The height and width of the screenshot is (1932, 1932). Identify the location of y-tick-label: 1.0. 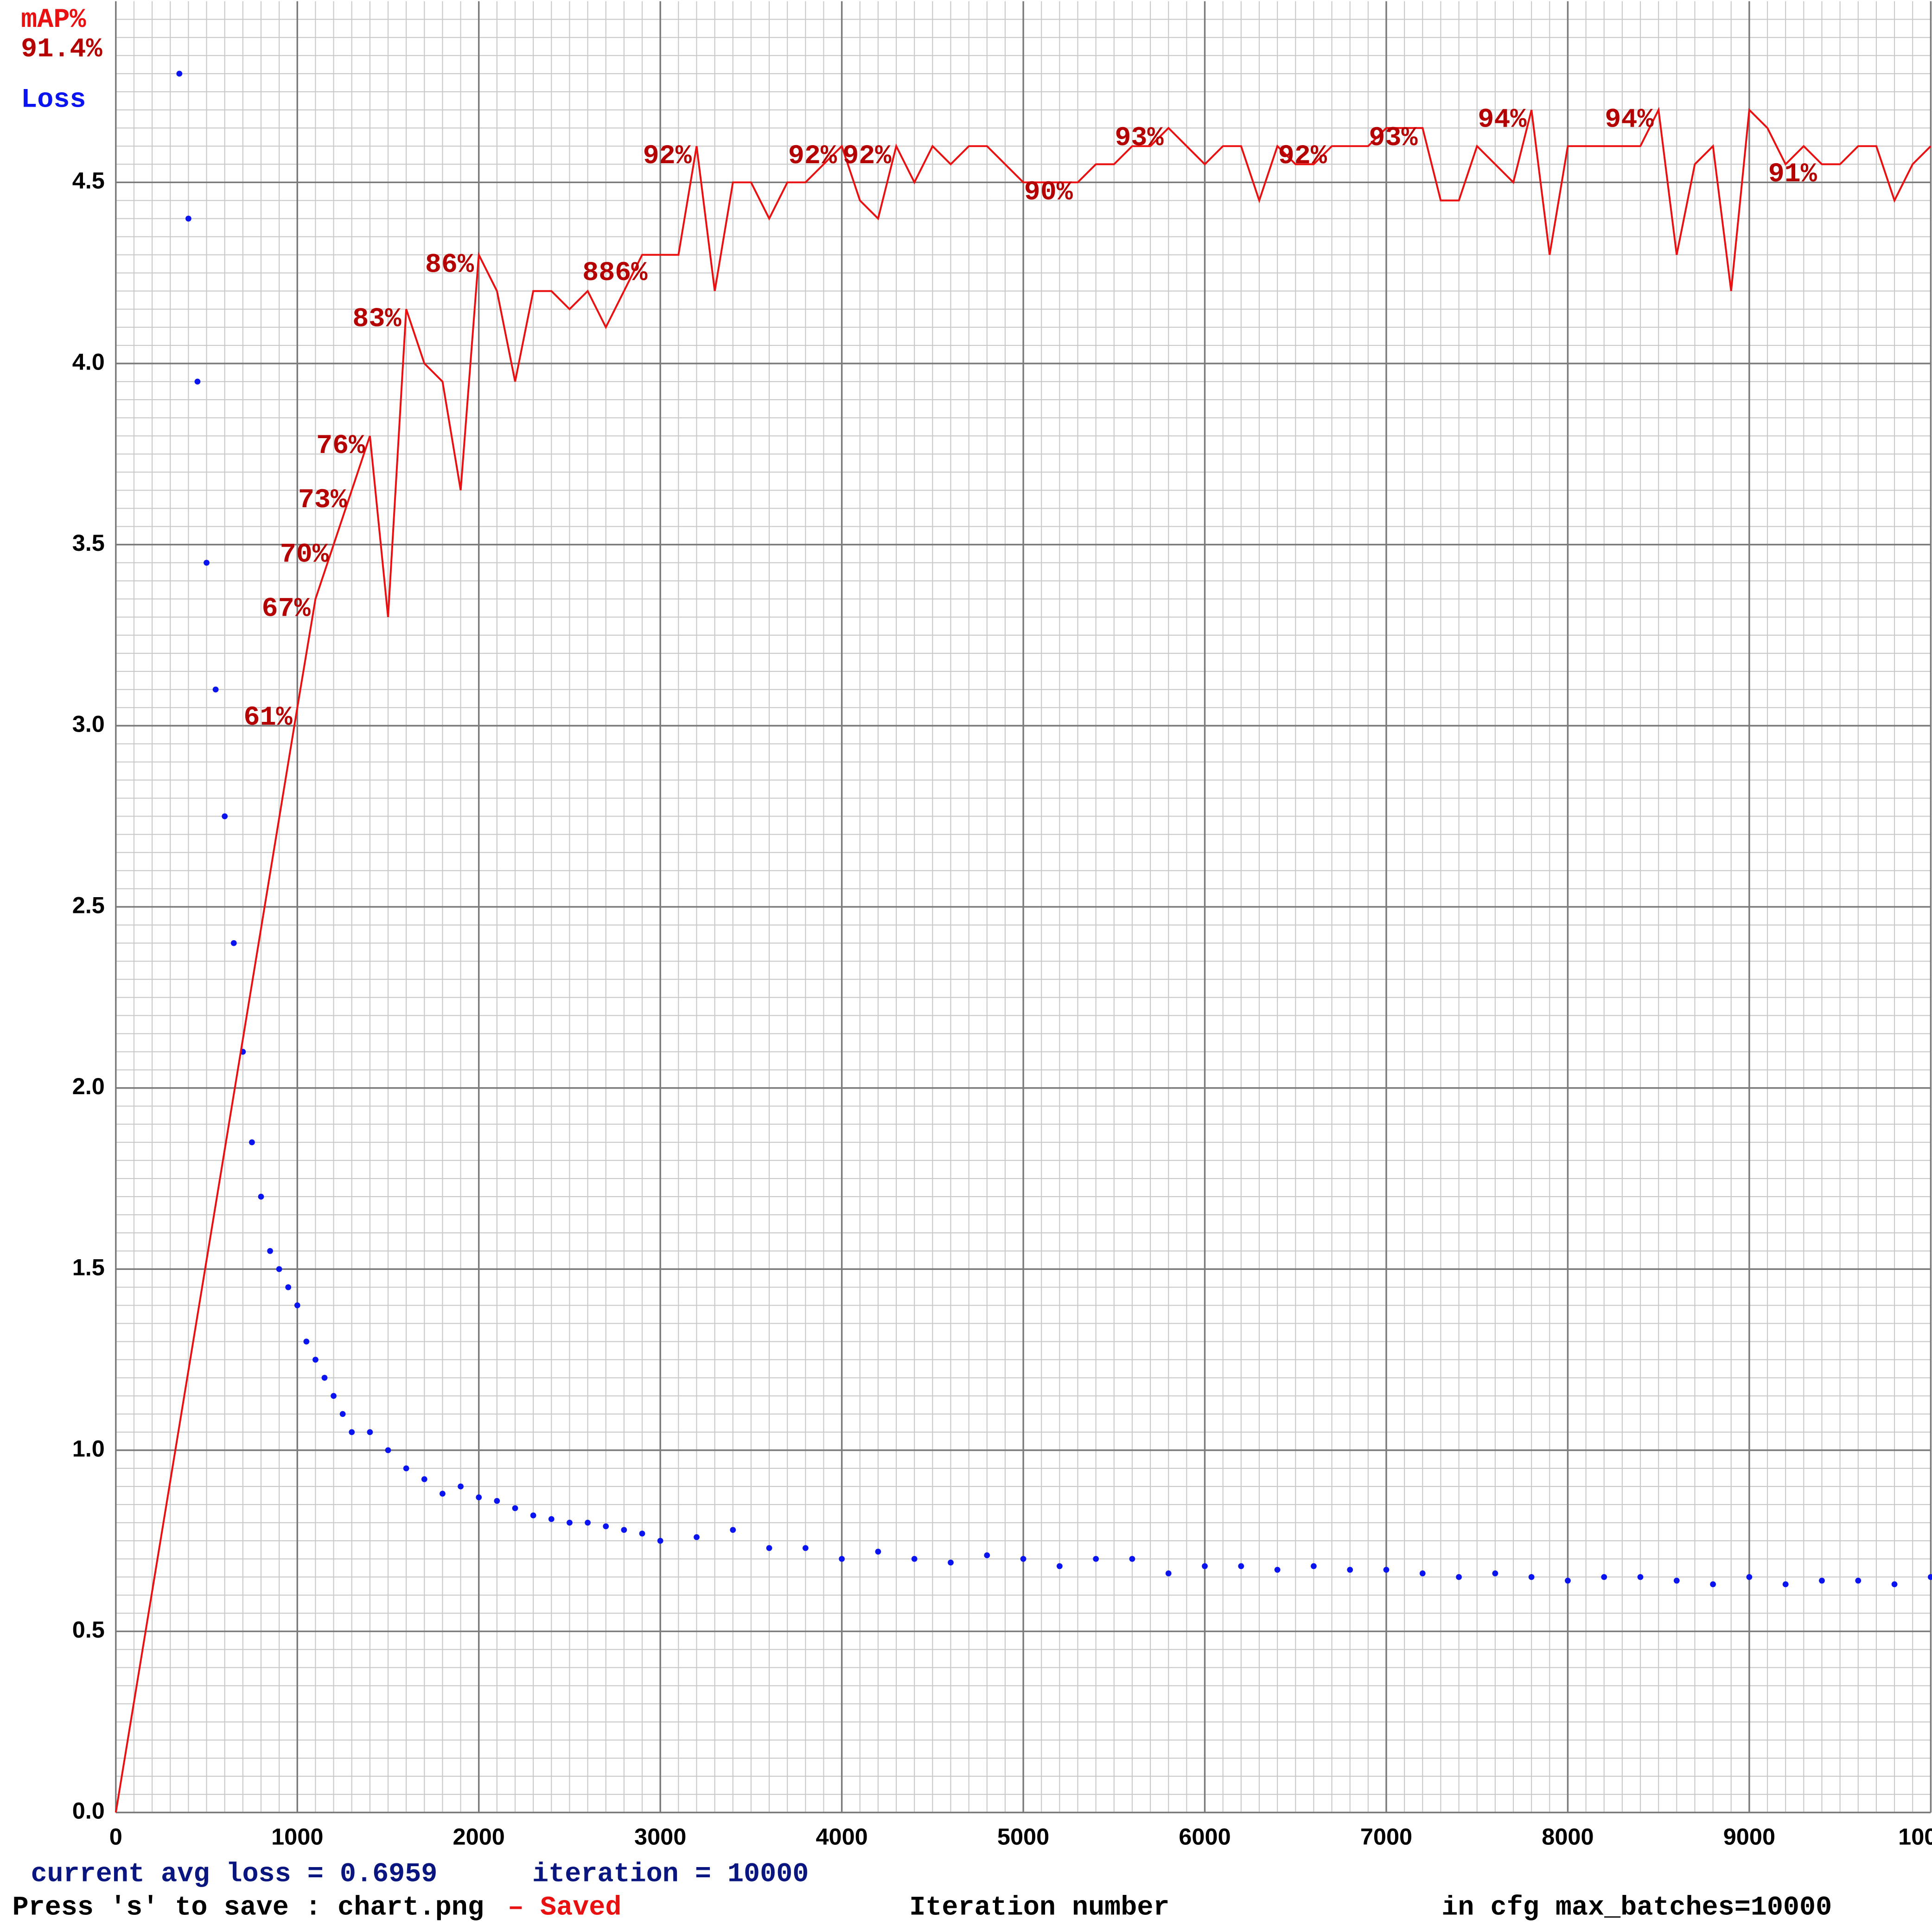
(89, 1448).